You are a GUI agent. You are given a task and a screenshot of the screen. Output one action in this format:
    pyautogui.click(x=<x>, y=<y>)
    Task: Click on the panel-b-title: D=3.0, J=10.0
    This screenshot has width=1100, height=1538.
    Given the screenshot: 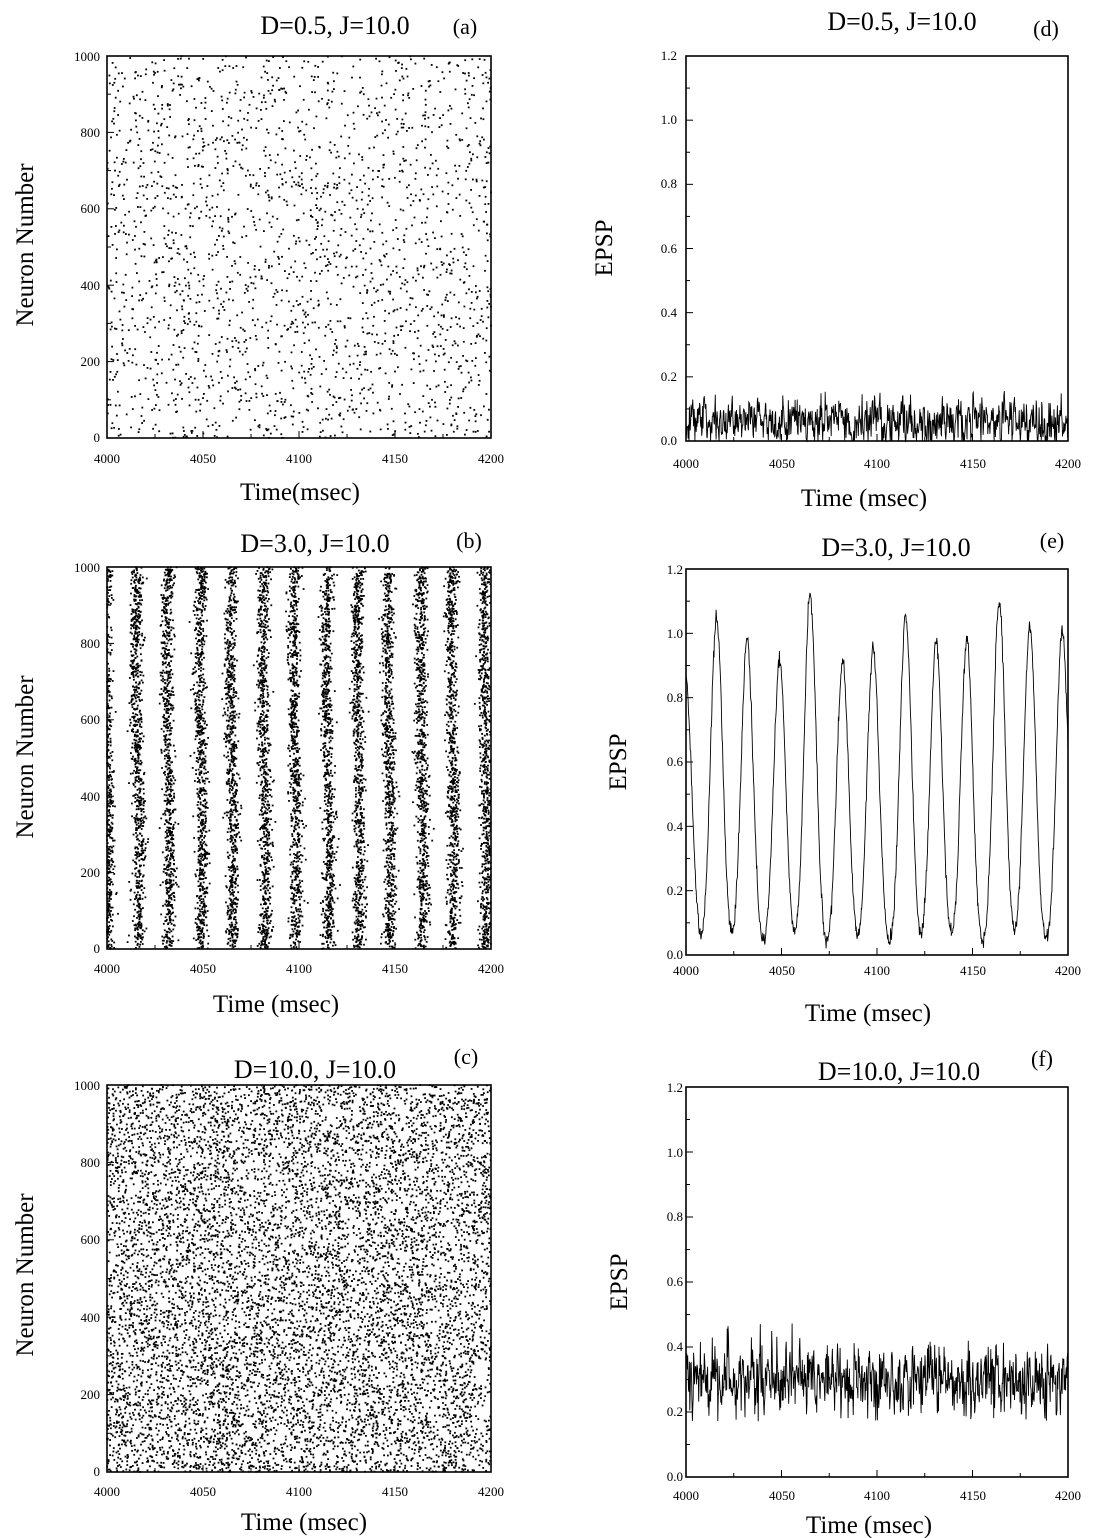 What is the action you would take?
    pyautogui.click(x=314, y=543)
    